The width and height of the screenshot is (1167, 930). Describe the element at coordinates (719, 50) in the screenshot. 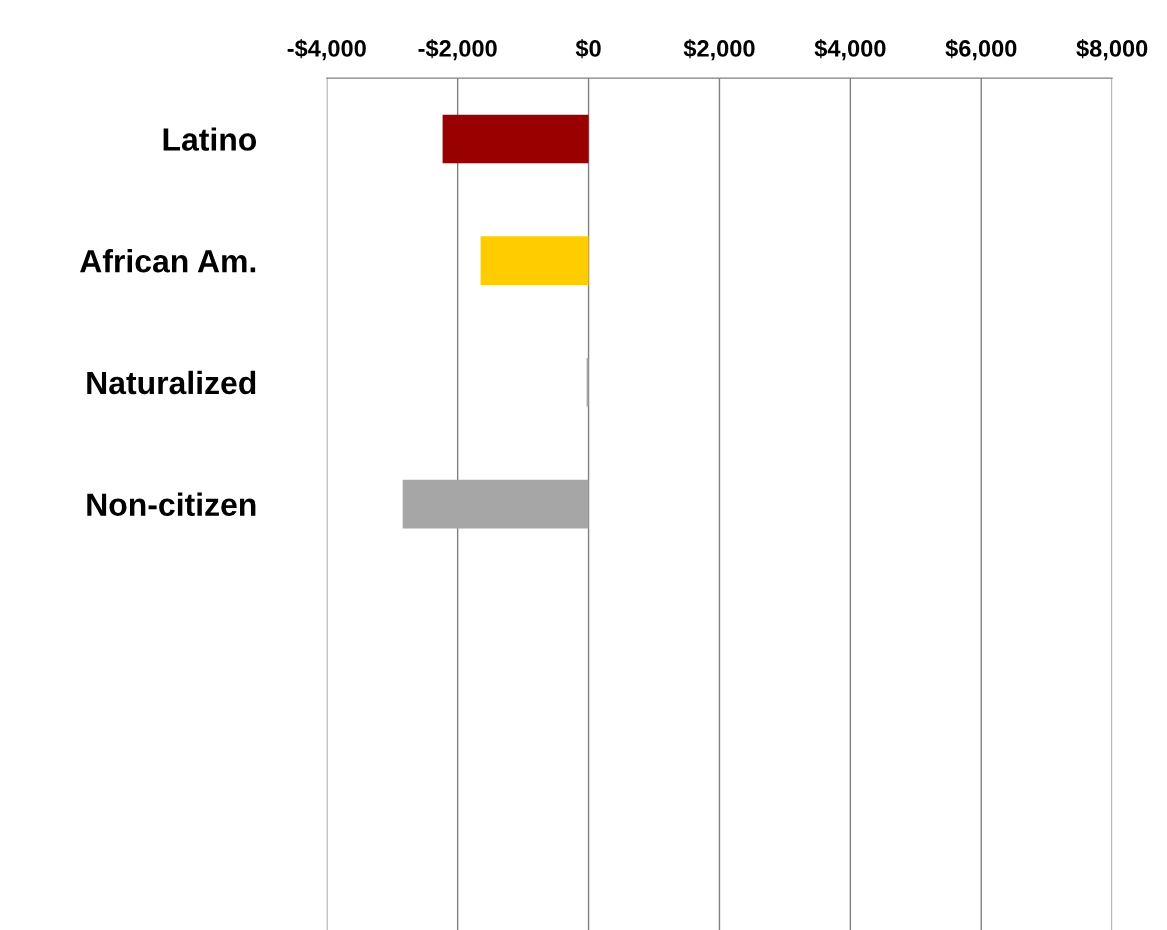

I see `x-tick-label: $2,000` at that location.